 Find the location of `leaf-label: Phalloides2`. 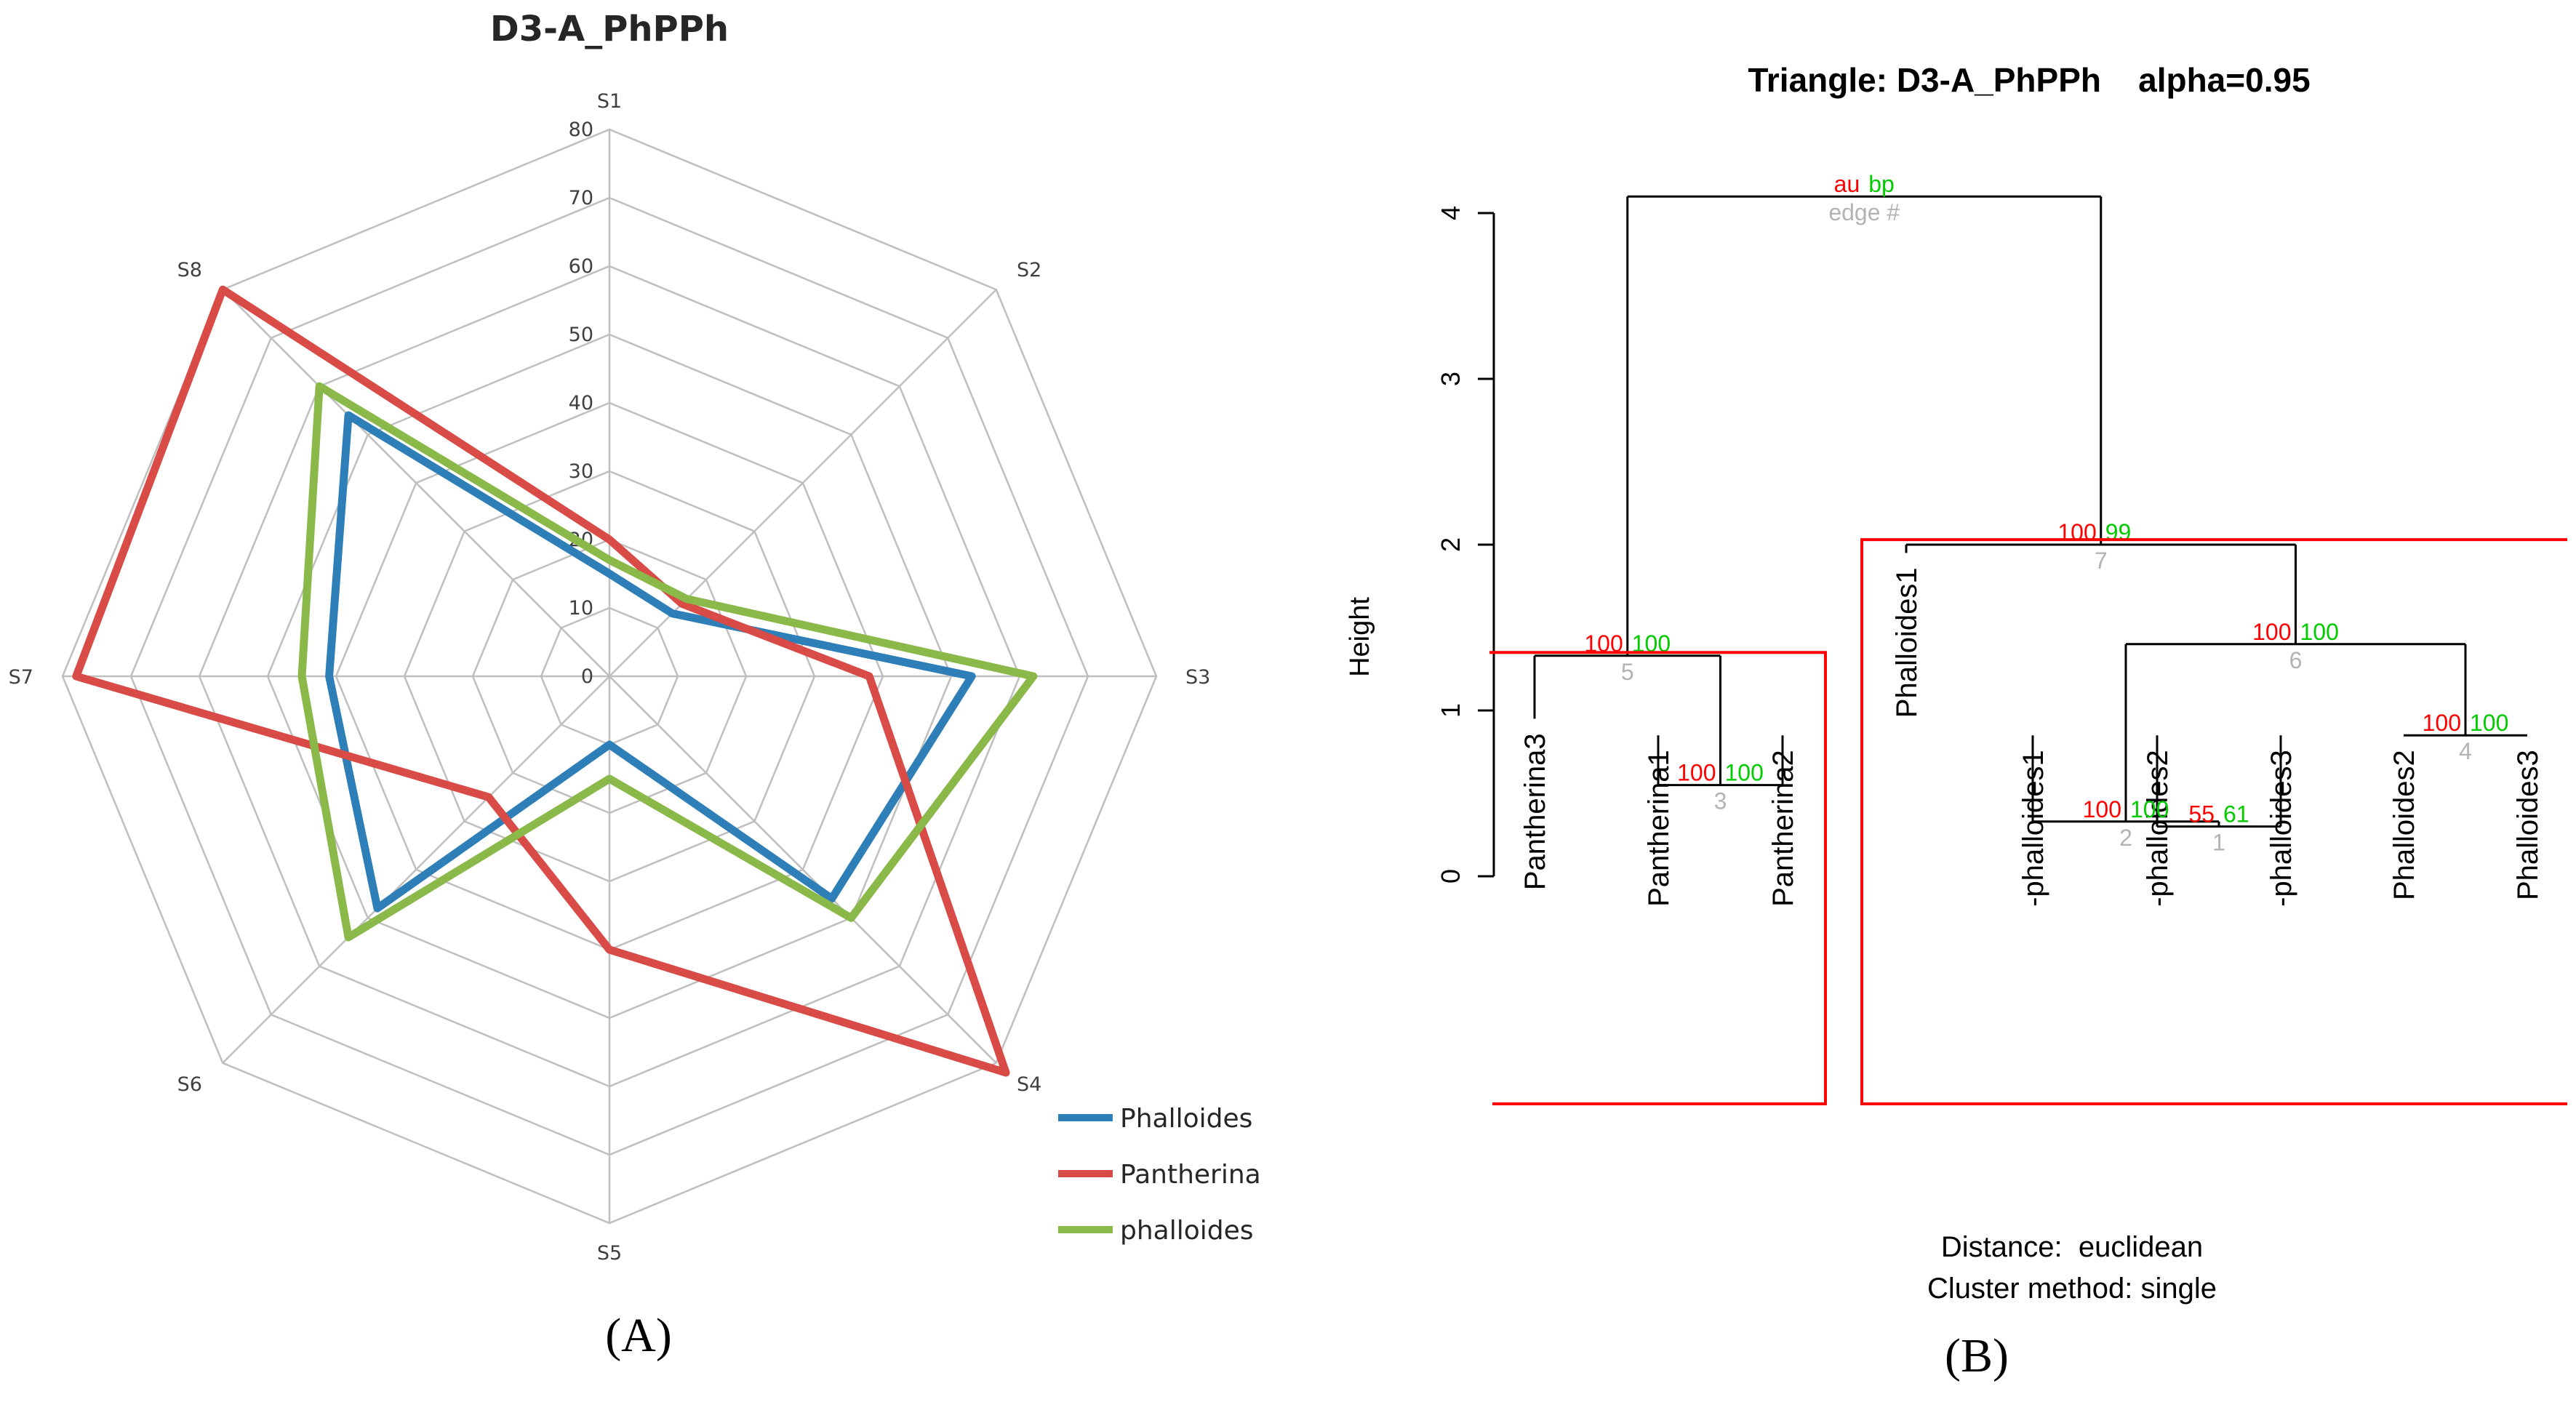

leaf-label: Phalloides2 is located at coordinates (2404, 825).